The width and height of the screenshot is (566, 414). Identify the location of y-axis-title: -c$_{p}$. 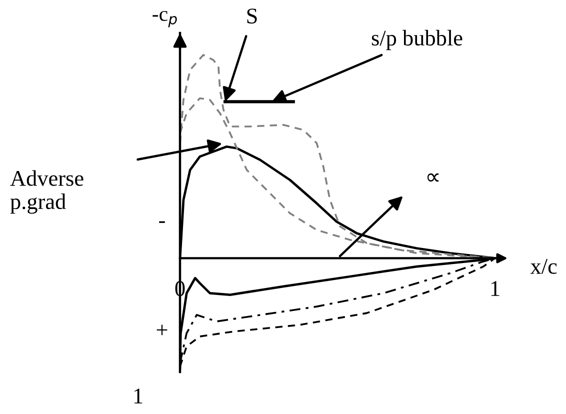
(164, 19).